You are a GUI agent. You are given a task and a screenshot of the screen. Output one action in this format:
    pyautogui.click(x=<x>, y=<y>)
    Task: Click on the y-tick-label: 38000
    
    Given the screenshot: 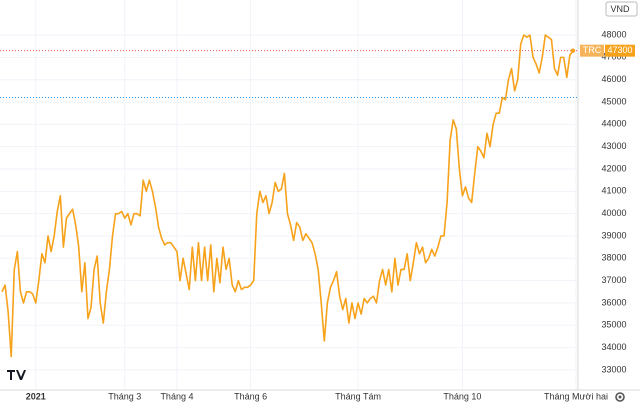 What is the action you would take?
    pyautogui.click(x=613, y=258)
    